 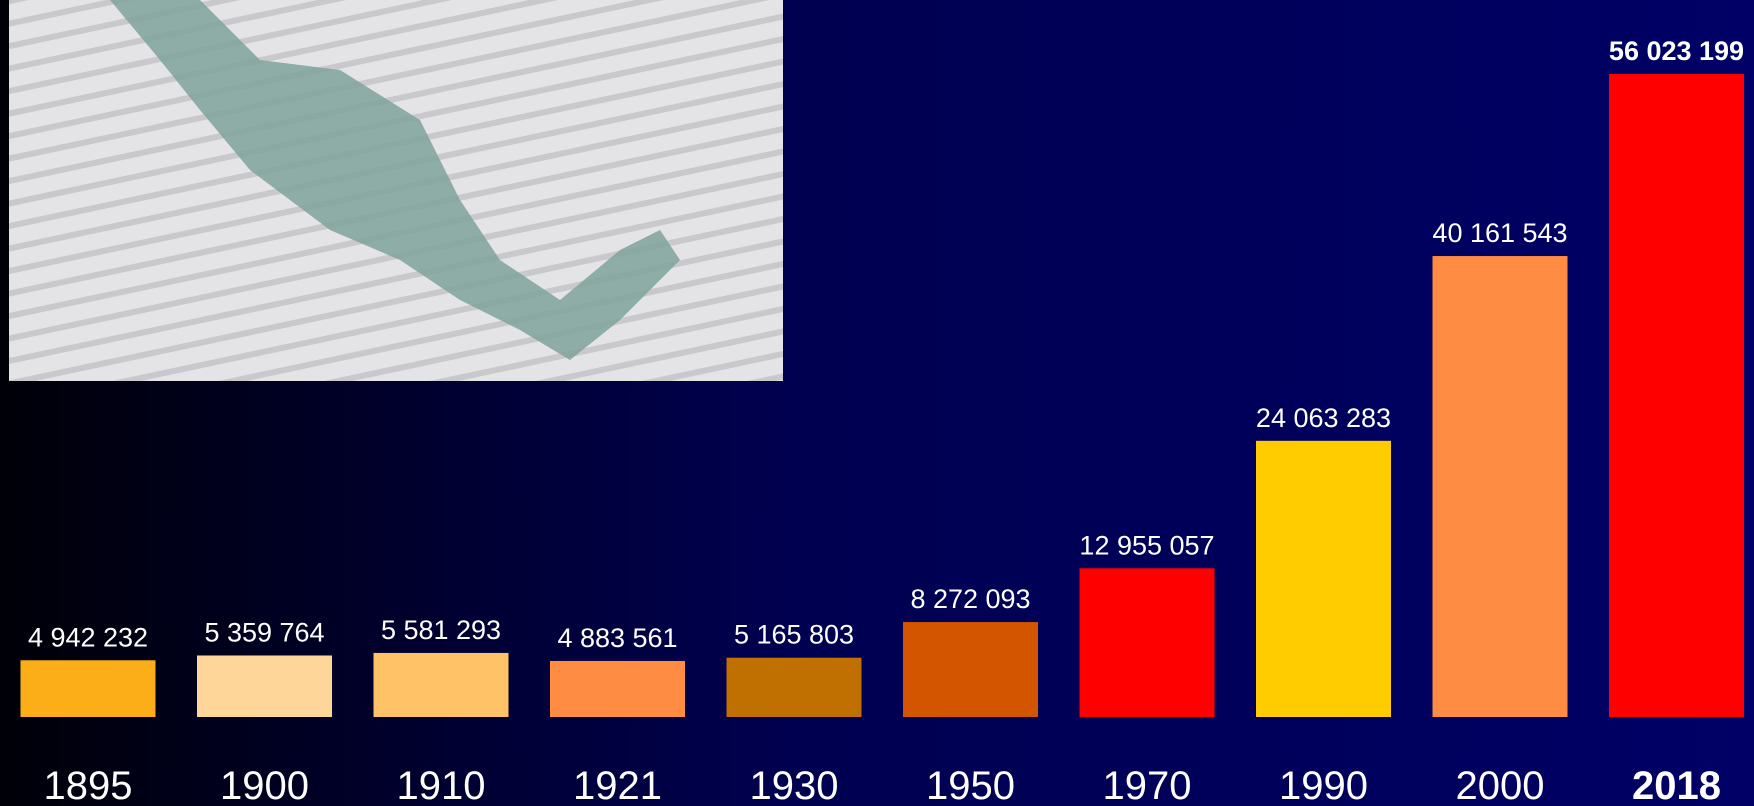 What do you see at coordinates (617, 638) in the screenshot?
I see `value-label: 4 883 561` at bounding box center [617, 638].